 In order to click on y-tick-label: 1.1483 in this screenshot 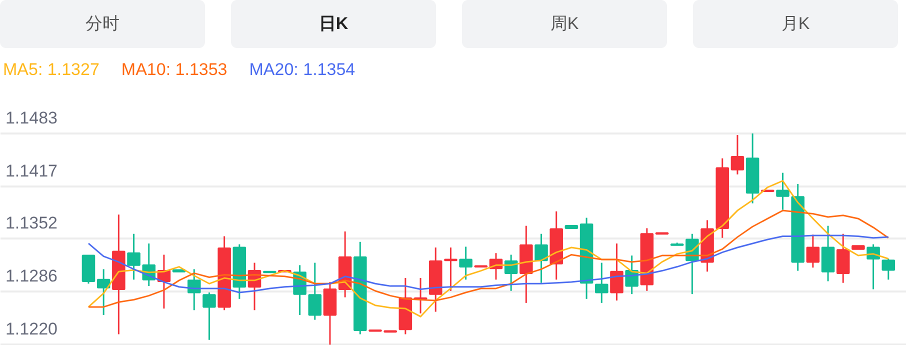, I will do `click(31, 118)`.